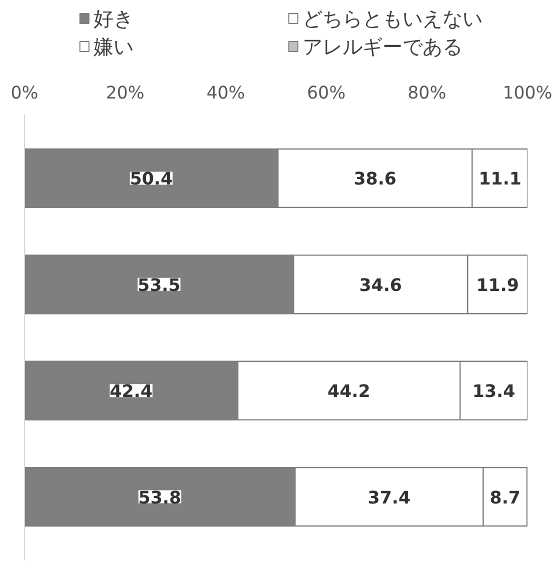  I want to click on data-label: 42.4, so click(131, 392).